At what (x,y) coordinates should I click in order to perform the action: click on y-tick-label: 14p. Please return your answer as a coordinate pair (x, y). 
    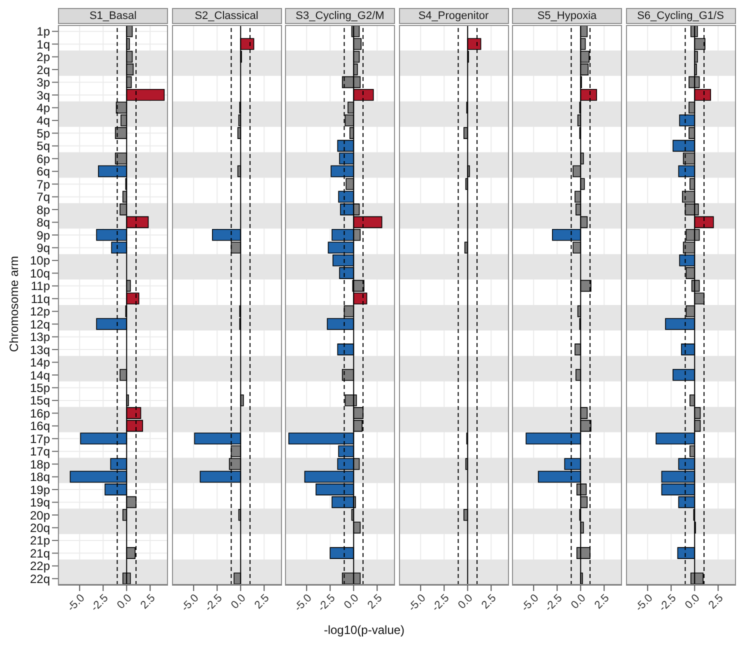
    Looking at the image, I should click on (40, 363).